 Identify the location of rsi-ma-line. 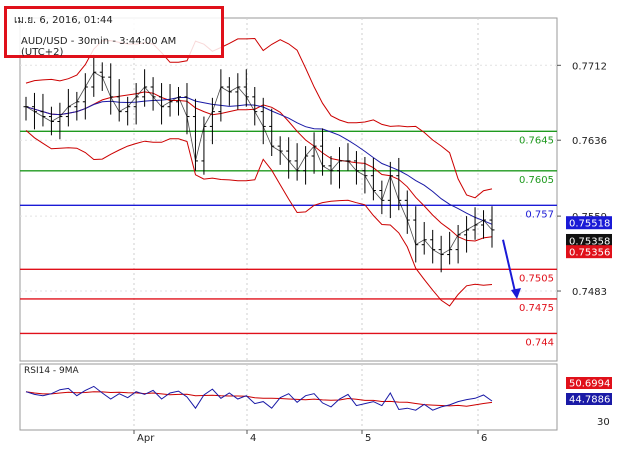
(259, 399).